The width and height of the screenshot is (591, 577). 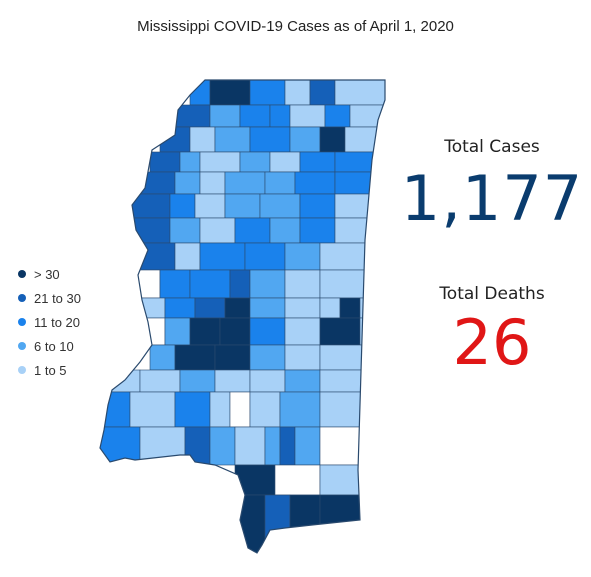 I want to click on legend-label: 1 to 5, so click(x=50, y=370).